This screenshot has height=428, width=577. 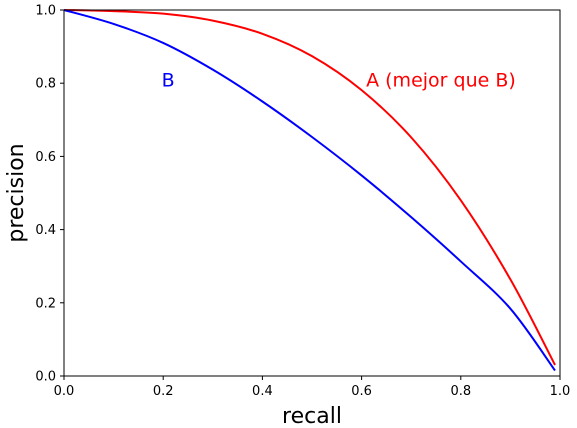 I want to click on x-tick-label: 0.2, so click(x=163, y=391).